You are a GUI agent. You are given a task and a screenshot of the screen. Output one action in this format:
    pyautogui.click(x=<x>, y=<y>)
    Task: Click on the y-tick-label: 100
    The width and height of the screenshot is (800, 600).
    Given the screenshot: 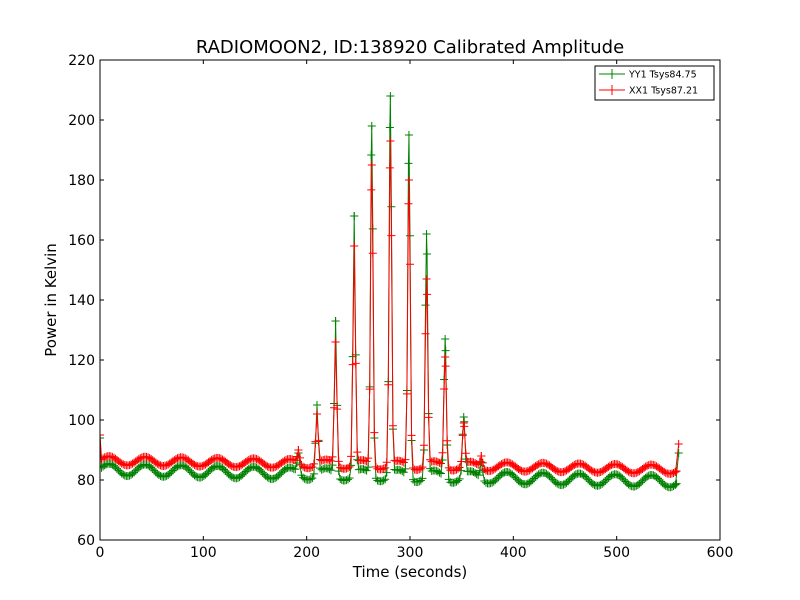 What is the action you would take?
    pyautogui.click(x=81, y=421)
    